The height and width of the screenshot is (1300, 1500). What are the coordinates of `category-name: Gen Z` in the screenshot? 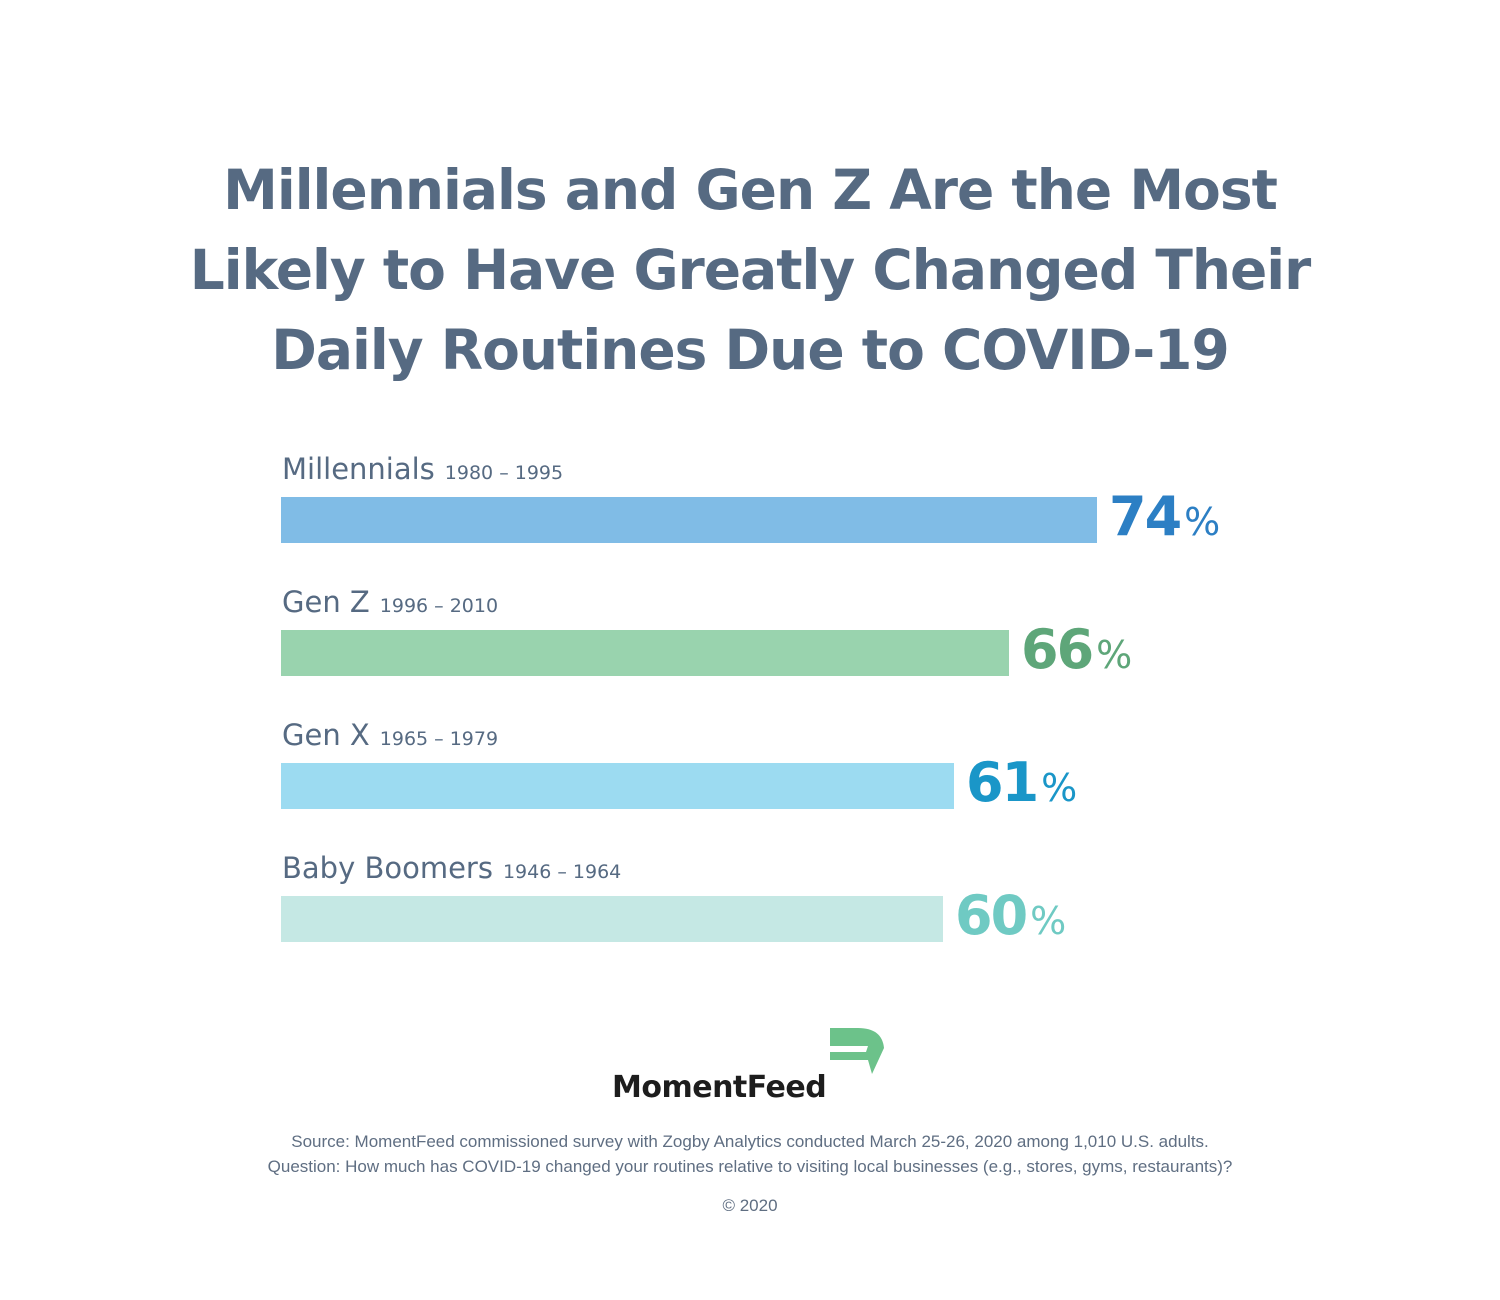 It's located at (326, 602).